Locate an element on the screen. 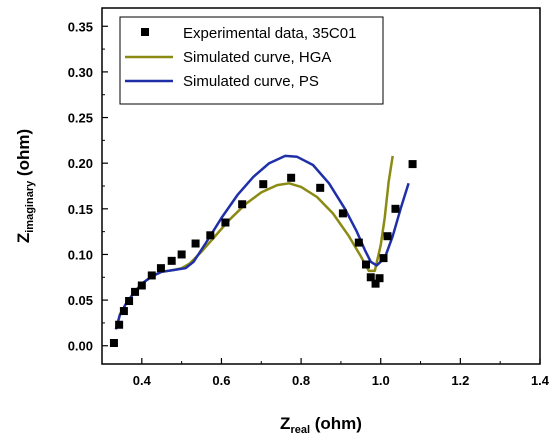 This screenshot has height=439, width=550. legend-marker-experimental is located at coordinates (145, 32).